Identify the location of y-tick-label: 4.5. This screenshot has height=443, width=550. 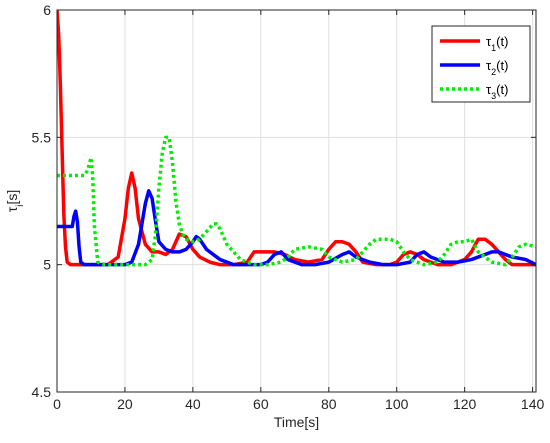
(42, 392).